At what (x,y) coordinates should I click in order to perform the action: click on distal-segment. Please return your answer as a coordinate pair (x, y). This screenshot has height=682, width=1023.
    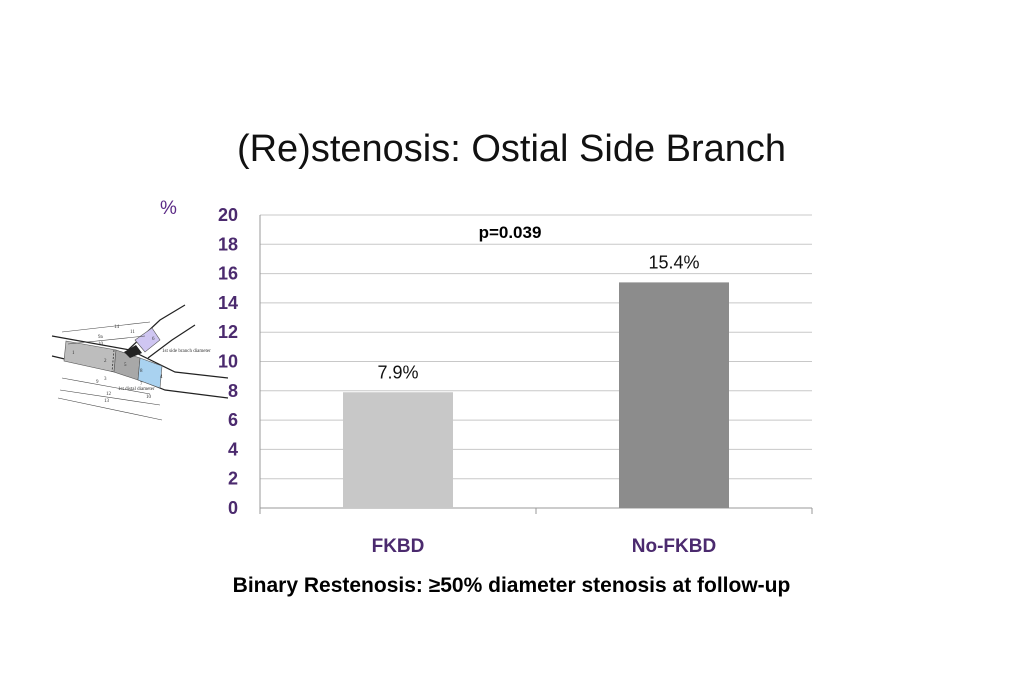
    Looking at the image, I should click on (150, 373).